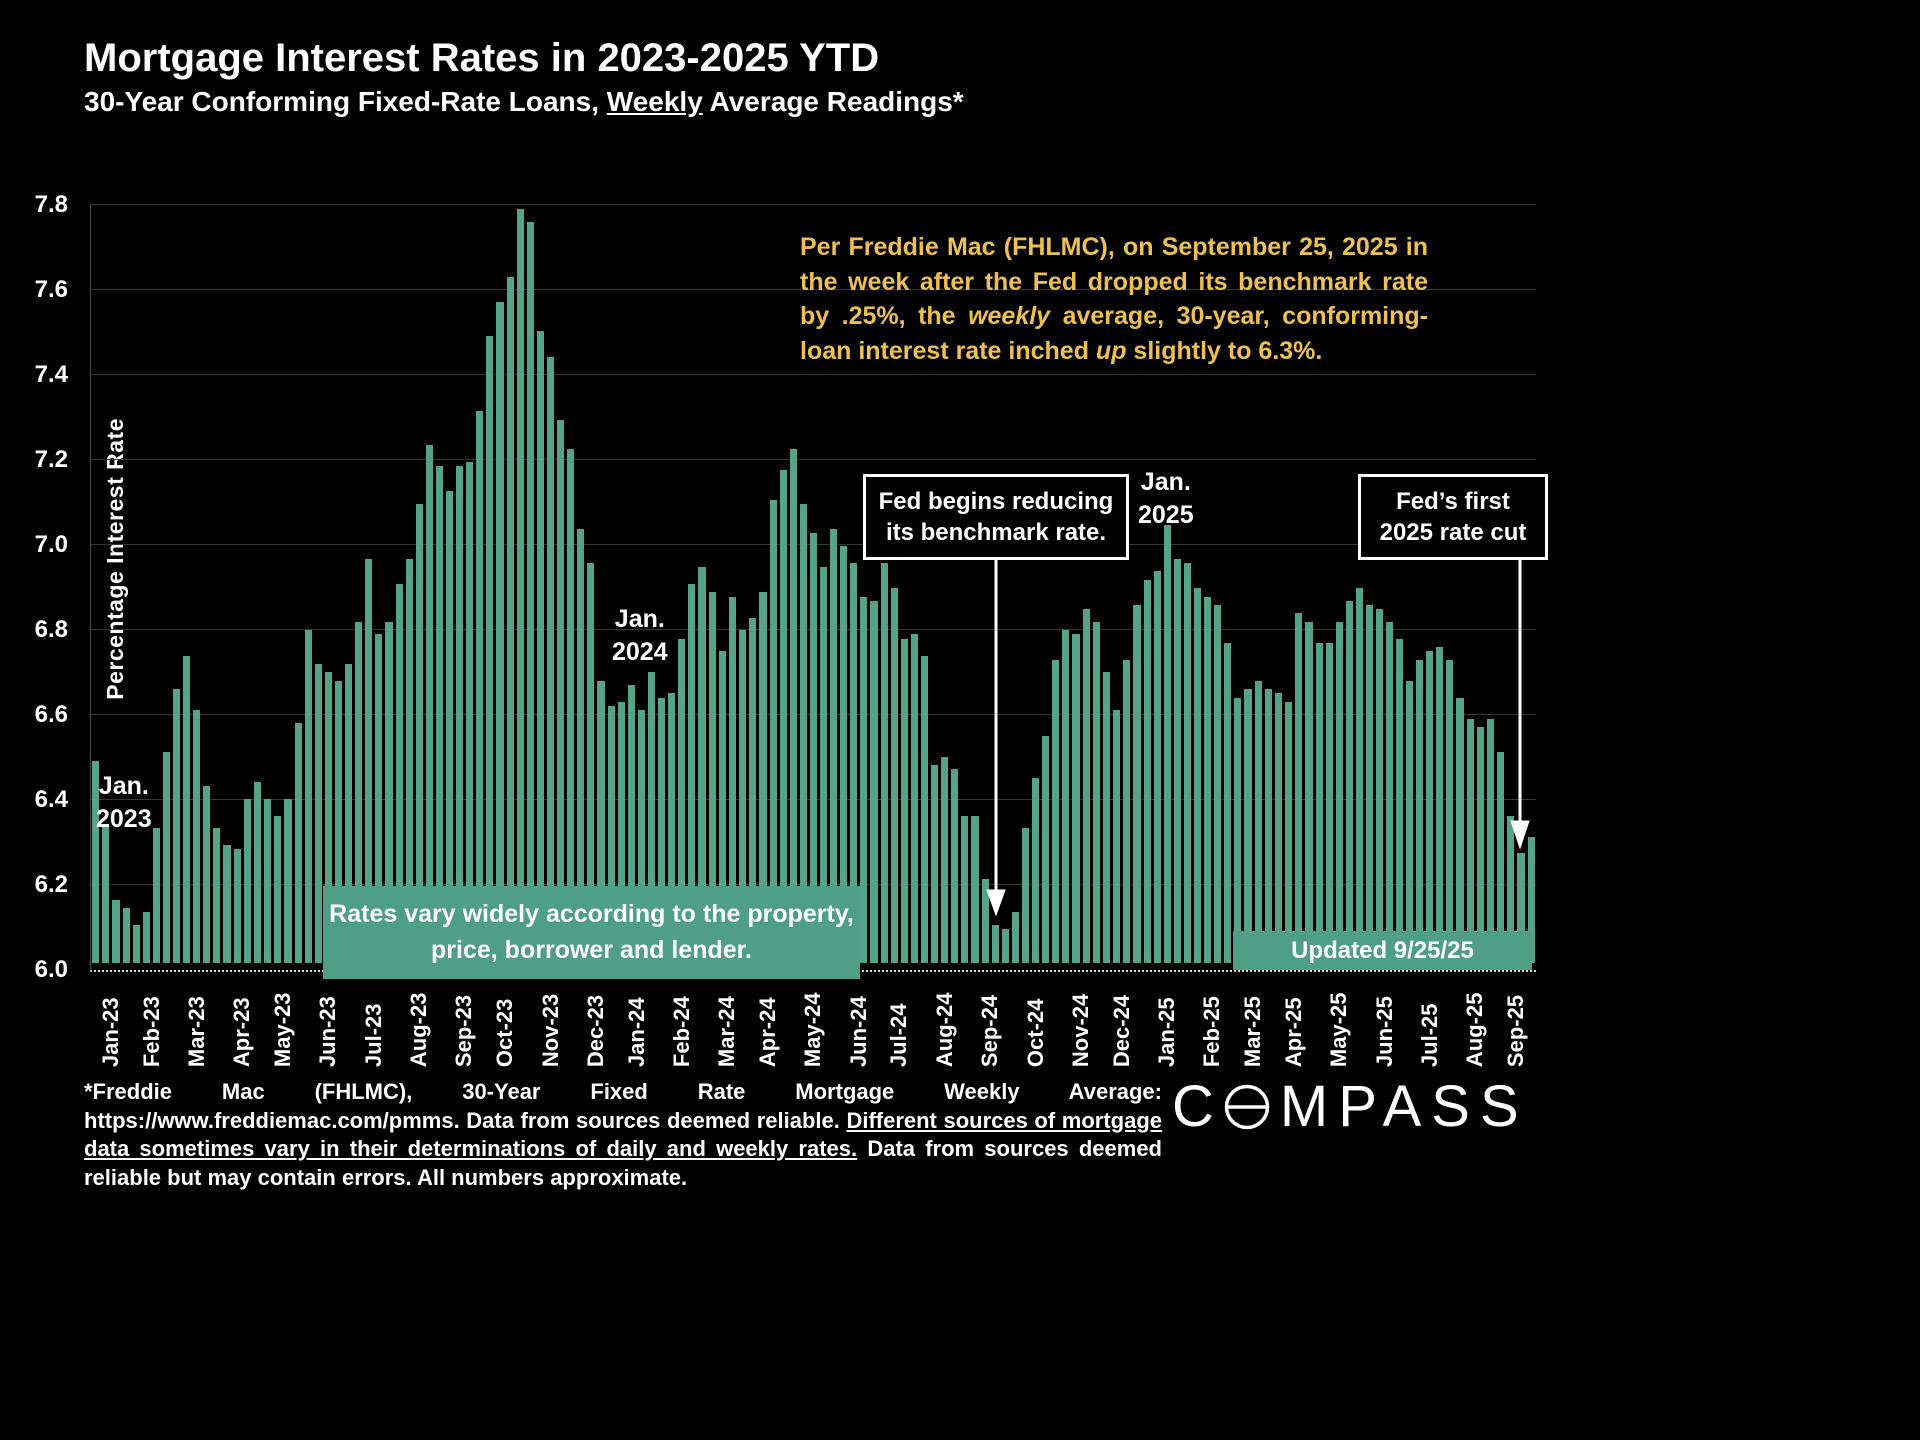 The width and height of the screenshot is (1920, 1440). What do you see at coordinates (1516, 636) in the screenshot?
I see `month-group: Sep-25` at bounding box center [1516, 636].